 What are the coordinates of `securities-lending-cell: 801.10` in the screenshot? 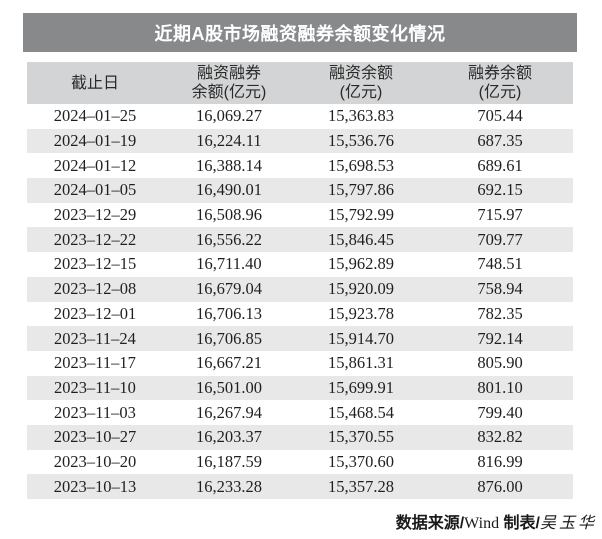 It's located at (500, 387).